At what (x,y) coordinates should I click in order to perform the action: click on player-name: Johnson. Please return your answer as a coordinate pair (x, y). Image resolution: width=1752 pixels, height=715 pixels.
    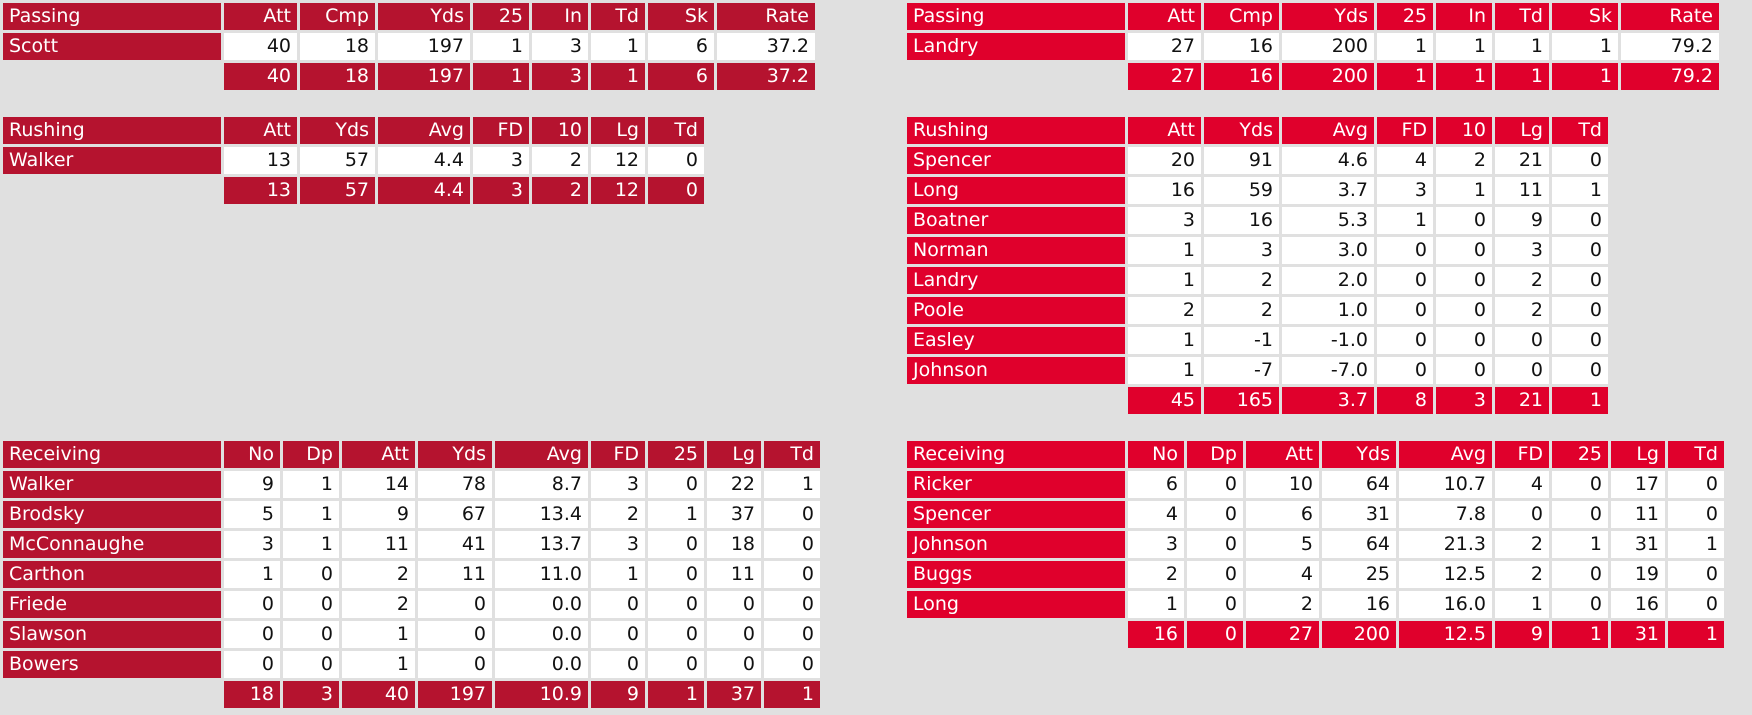
    Looking at the image, I should click on (1016, 544).